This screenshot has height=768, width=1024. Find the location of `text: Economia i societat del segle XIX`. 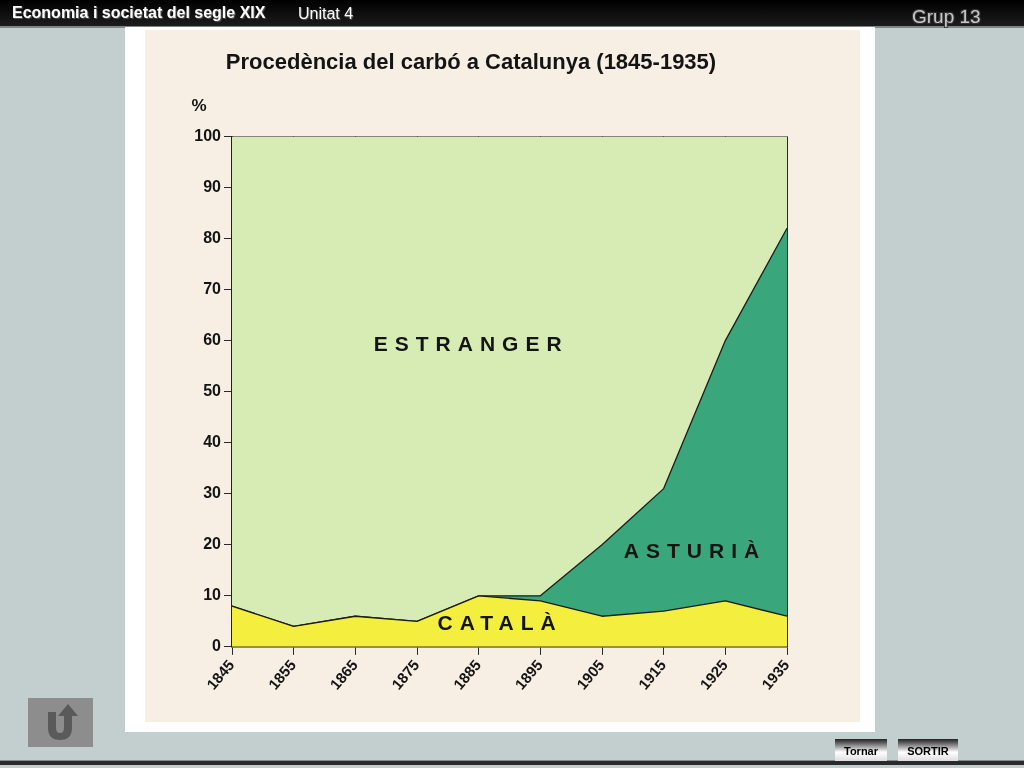

text: Economia i societat del segle XIX is located at coordinates (139, 13).